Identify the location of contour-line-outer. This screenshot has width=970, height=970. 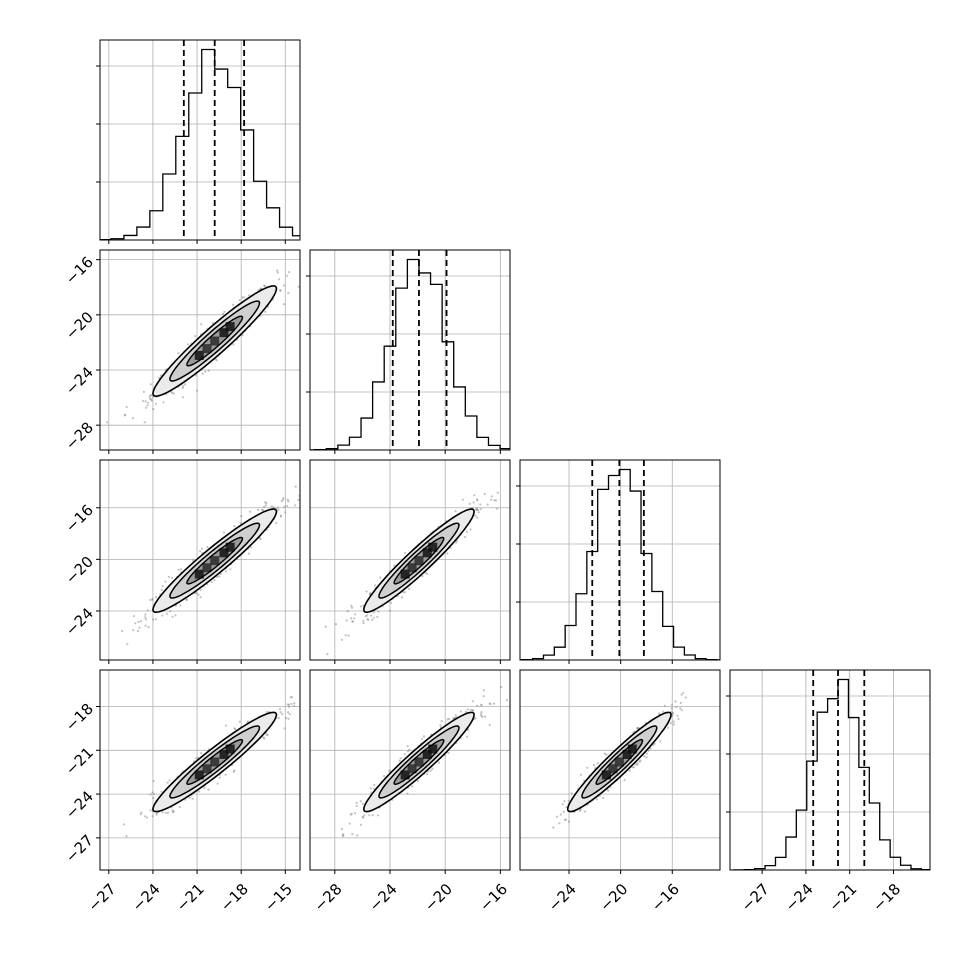
(619, 762).